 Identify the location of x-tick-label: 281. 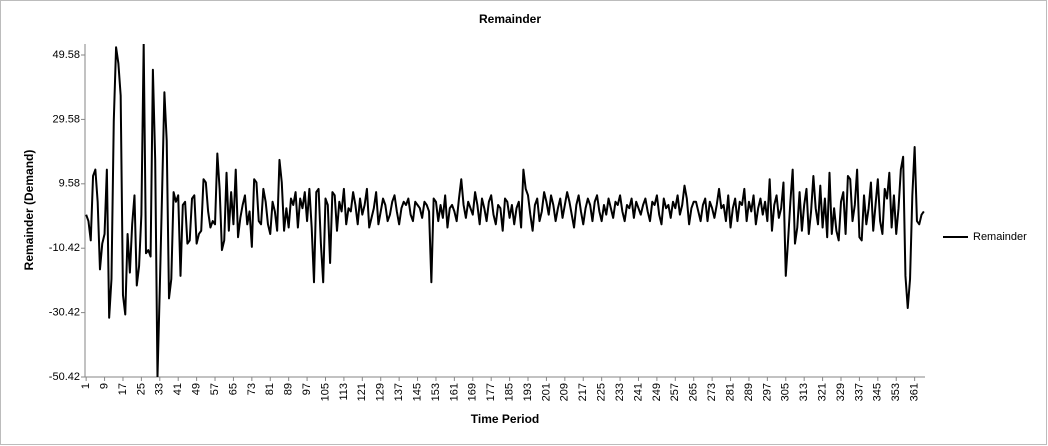
(730, 392).